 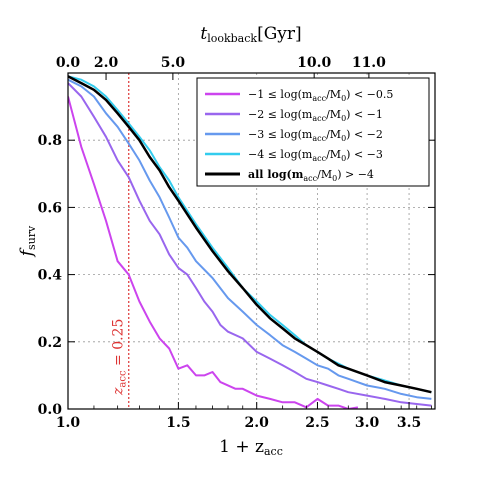 I want to click on y-tick-label-1: 0.2, so click(x=50, y=343).